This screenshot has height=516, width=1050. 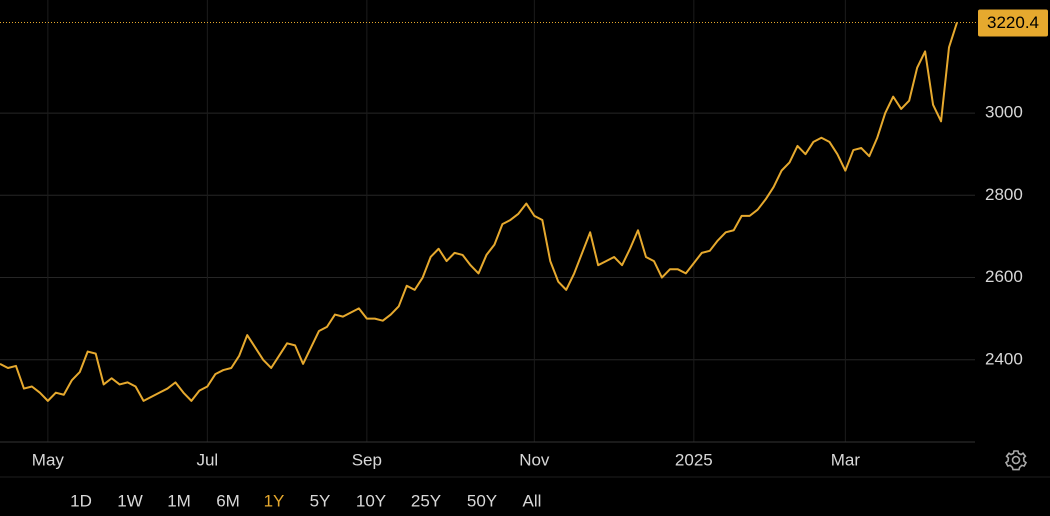 What do you see at coordinates (1004, 358) in the screenshot?
I see `y-tick-label: 2400` at bounding box center [1004, 358].